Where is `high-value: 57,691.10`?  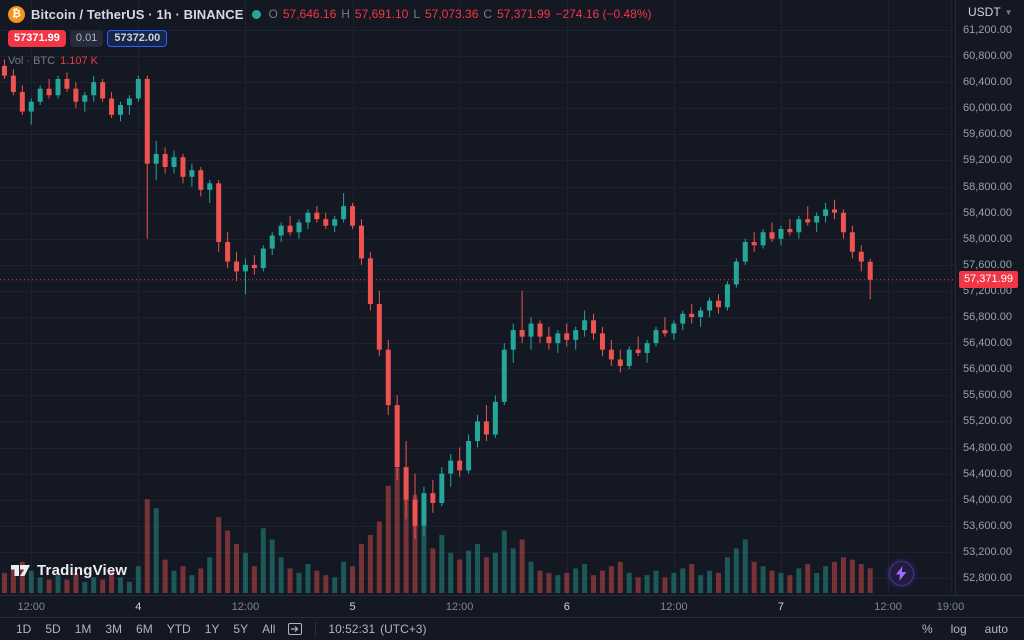
high-value: 57,691.10 is located at coordinates (381, 14).